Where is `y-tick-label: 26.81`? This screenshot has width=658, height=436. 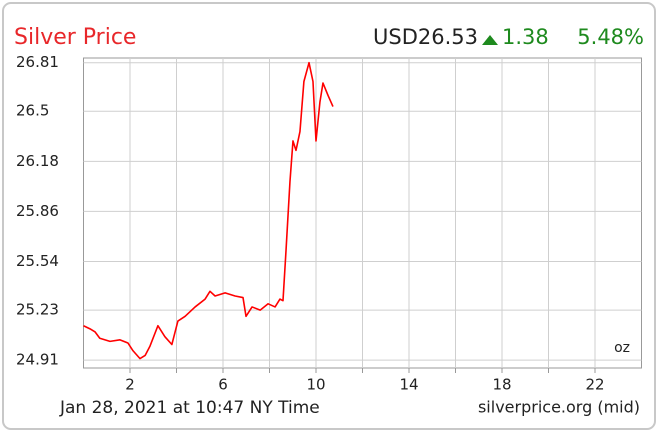
y-tick-label: 26.81 is located at coordinates (37, 62).